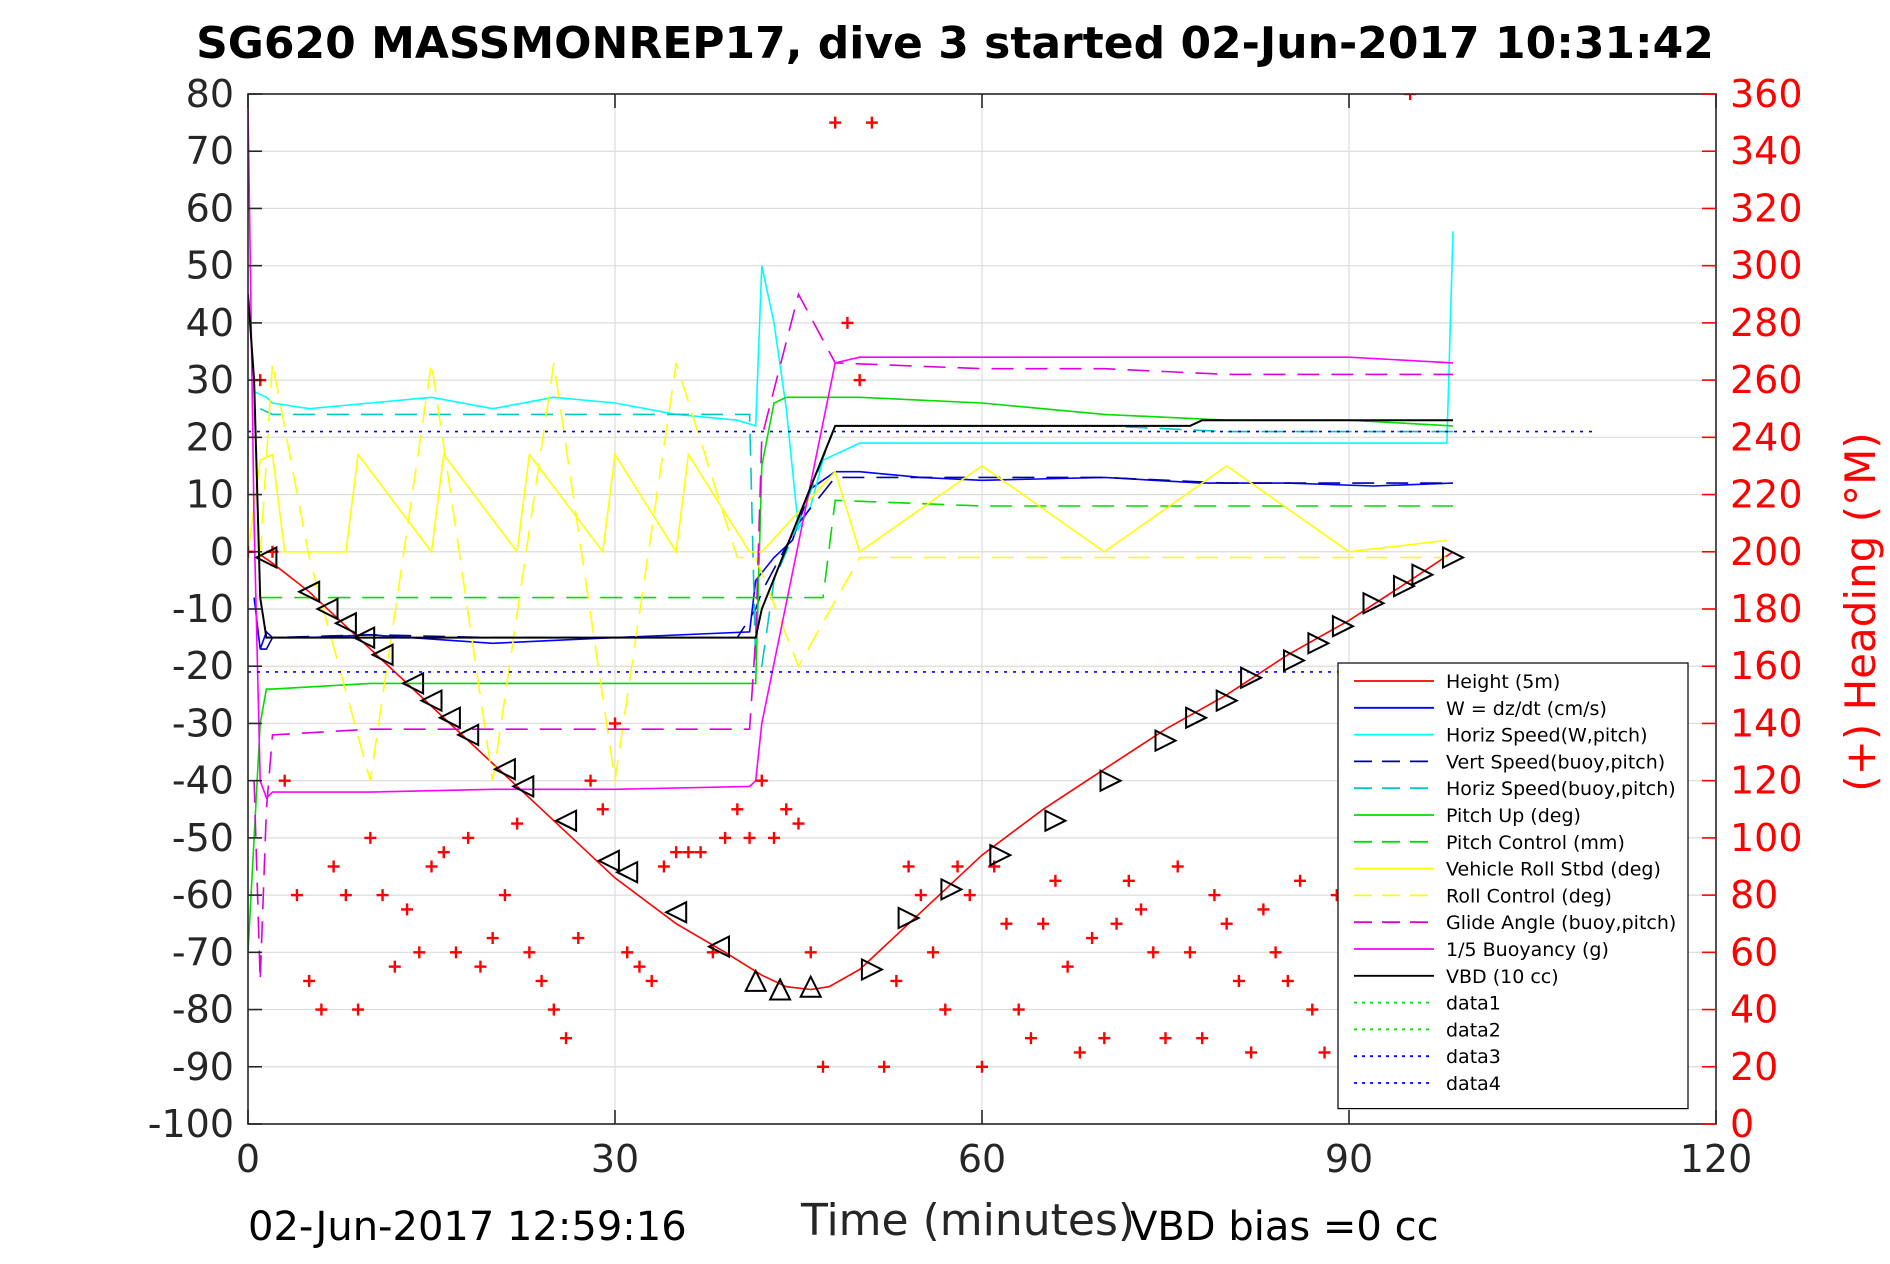 Image resolution: width=1890 pixels, height=1264 pixels. I want to click on y-tick-label: -40, so click(203, 781).